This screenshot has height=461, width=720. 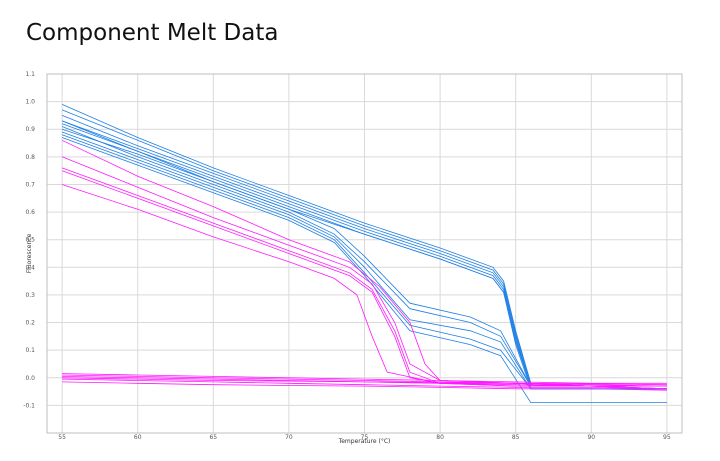 I want to click on y-tick-label: 0.5, so click(x=30, y=240).